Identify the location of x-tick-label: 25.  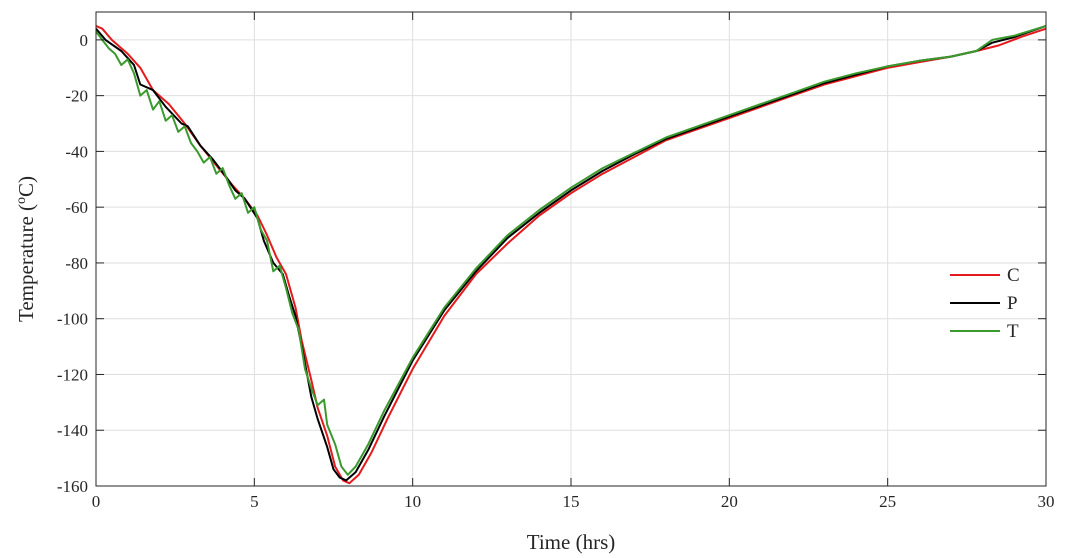
(887, 501).